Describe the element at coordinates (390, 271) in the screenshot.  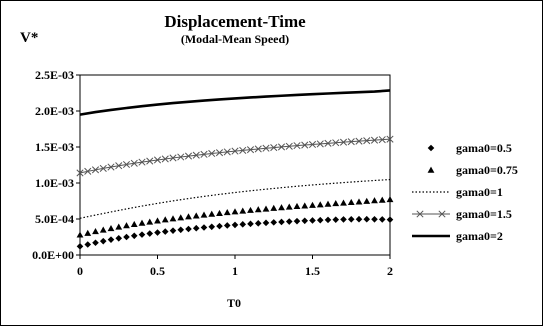
I see `x-tick-label: 2` at that location.